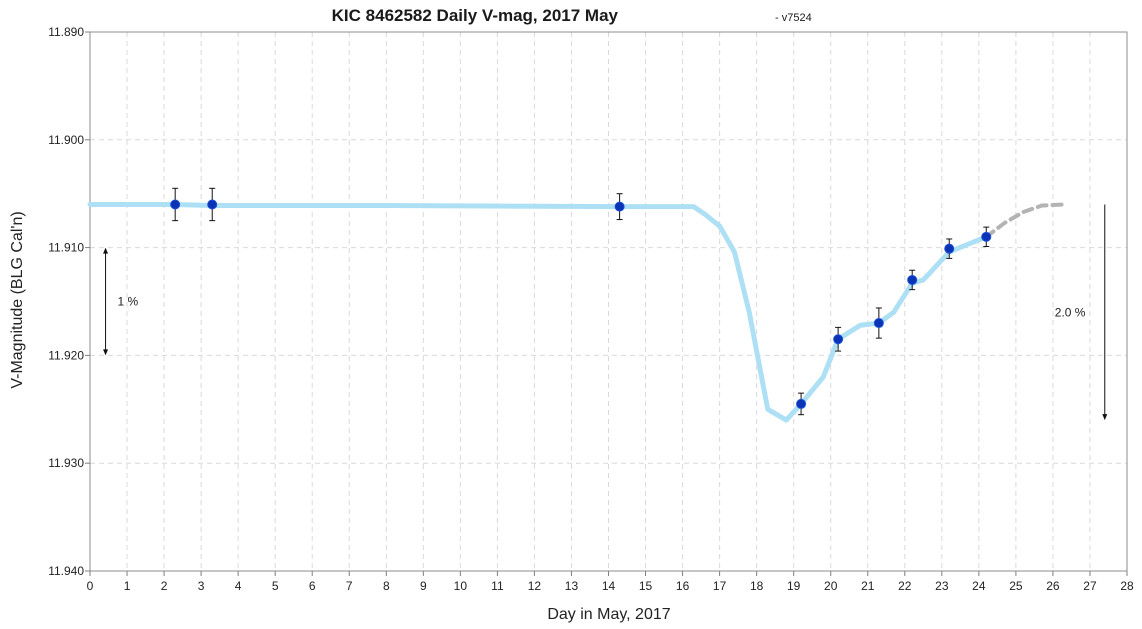  Describe the element at coordinates (66, 140) in the screenshot. I see `y-tick-label: 11.900` at that location.